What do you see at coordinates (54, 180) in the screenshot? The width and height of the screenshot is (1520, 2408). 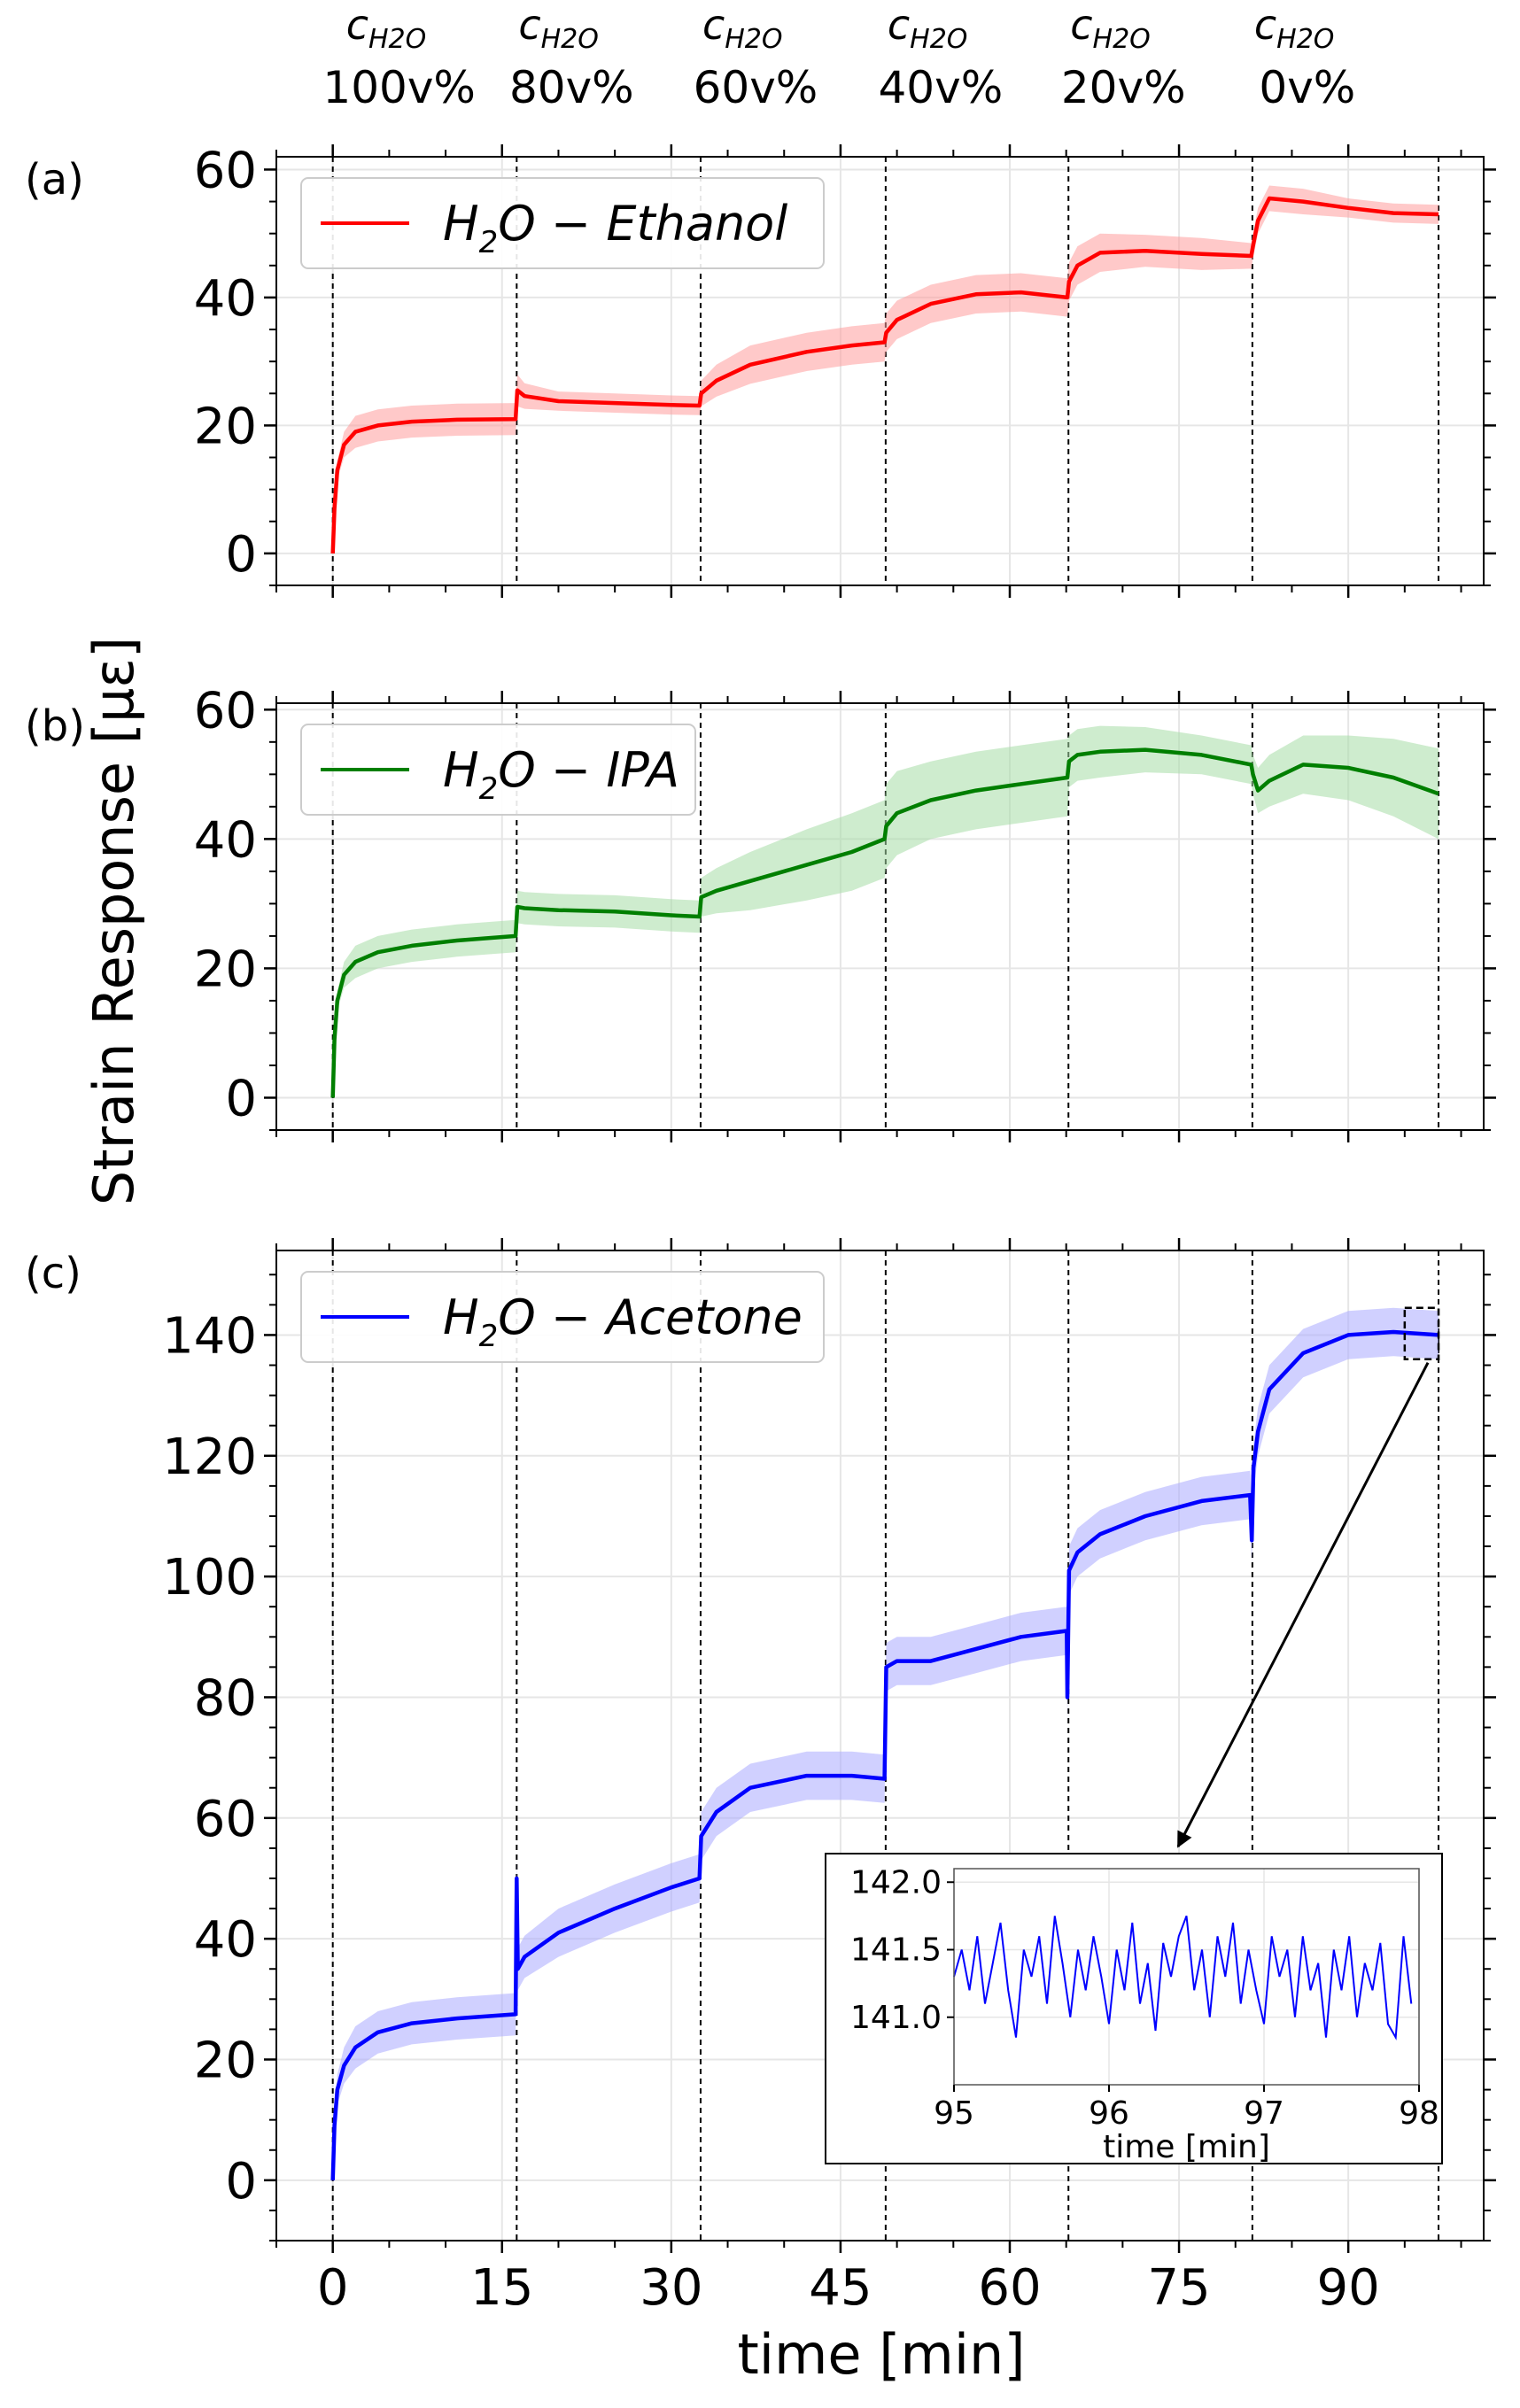 I see `panel-label: (a)` at bounding box center [54, 180].